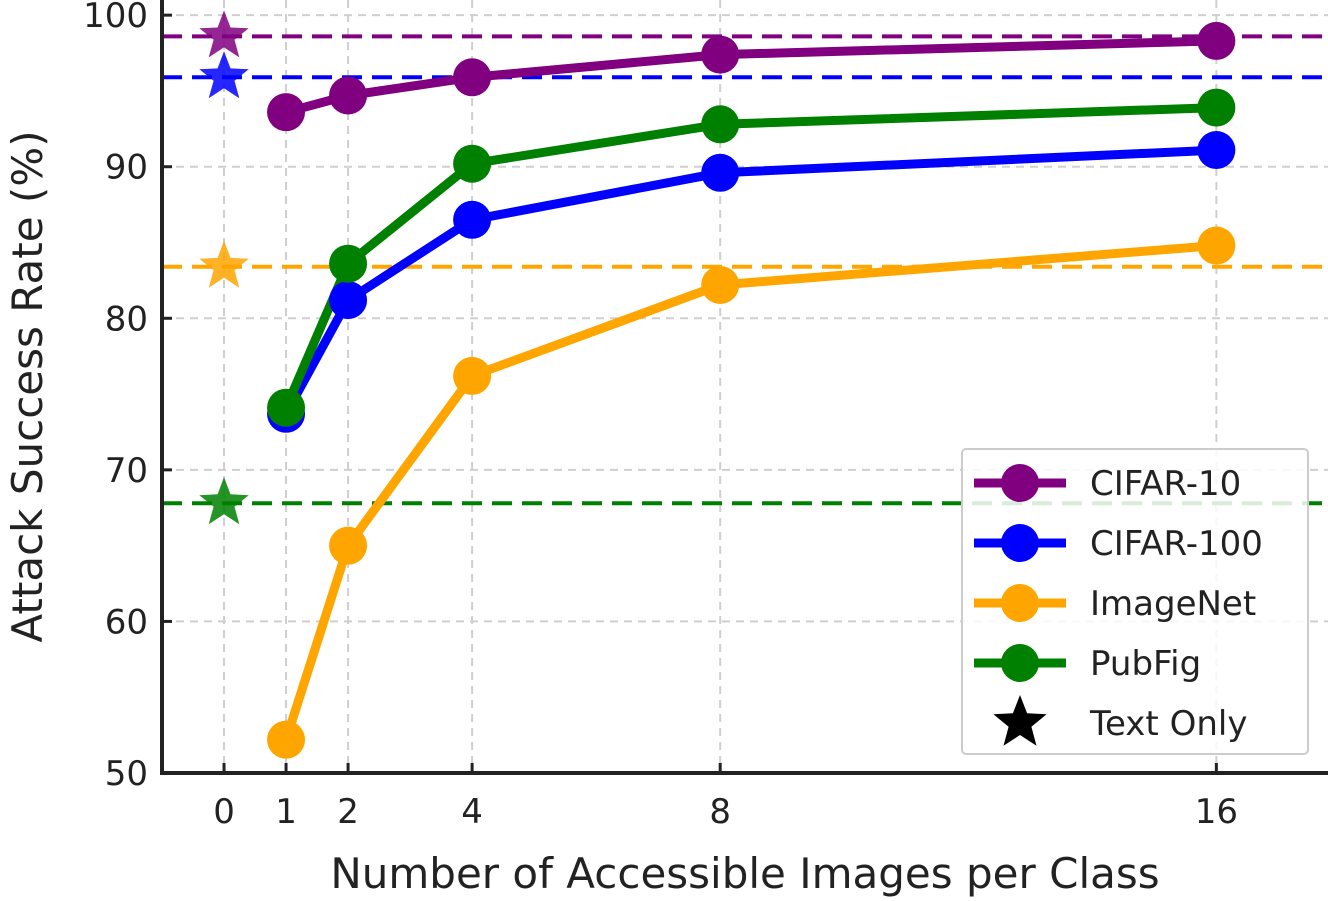 The image size is (1328, 901). I want to click on legend-label: Text Only, so click(1168, 724).